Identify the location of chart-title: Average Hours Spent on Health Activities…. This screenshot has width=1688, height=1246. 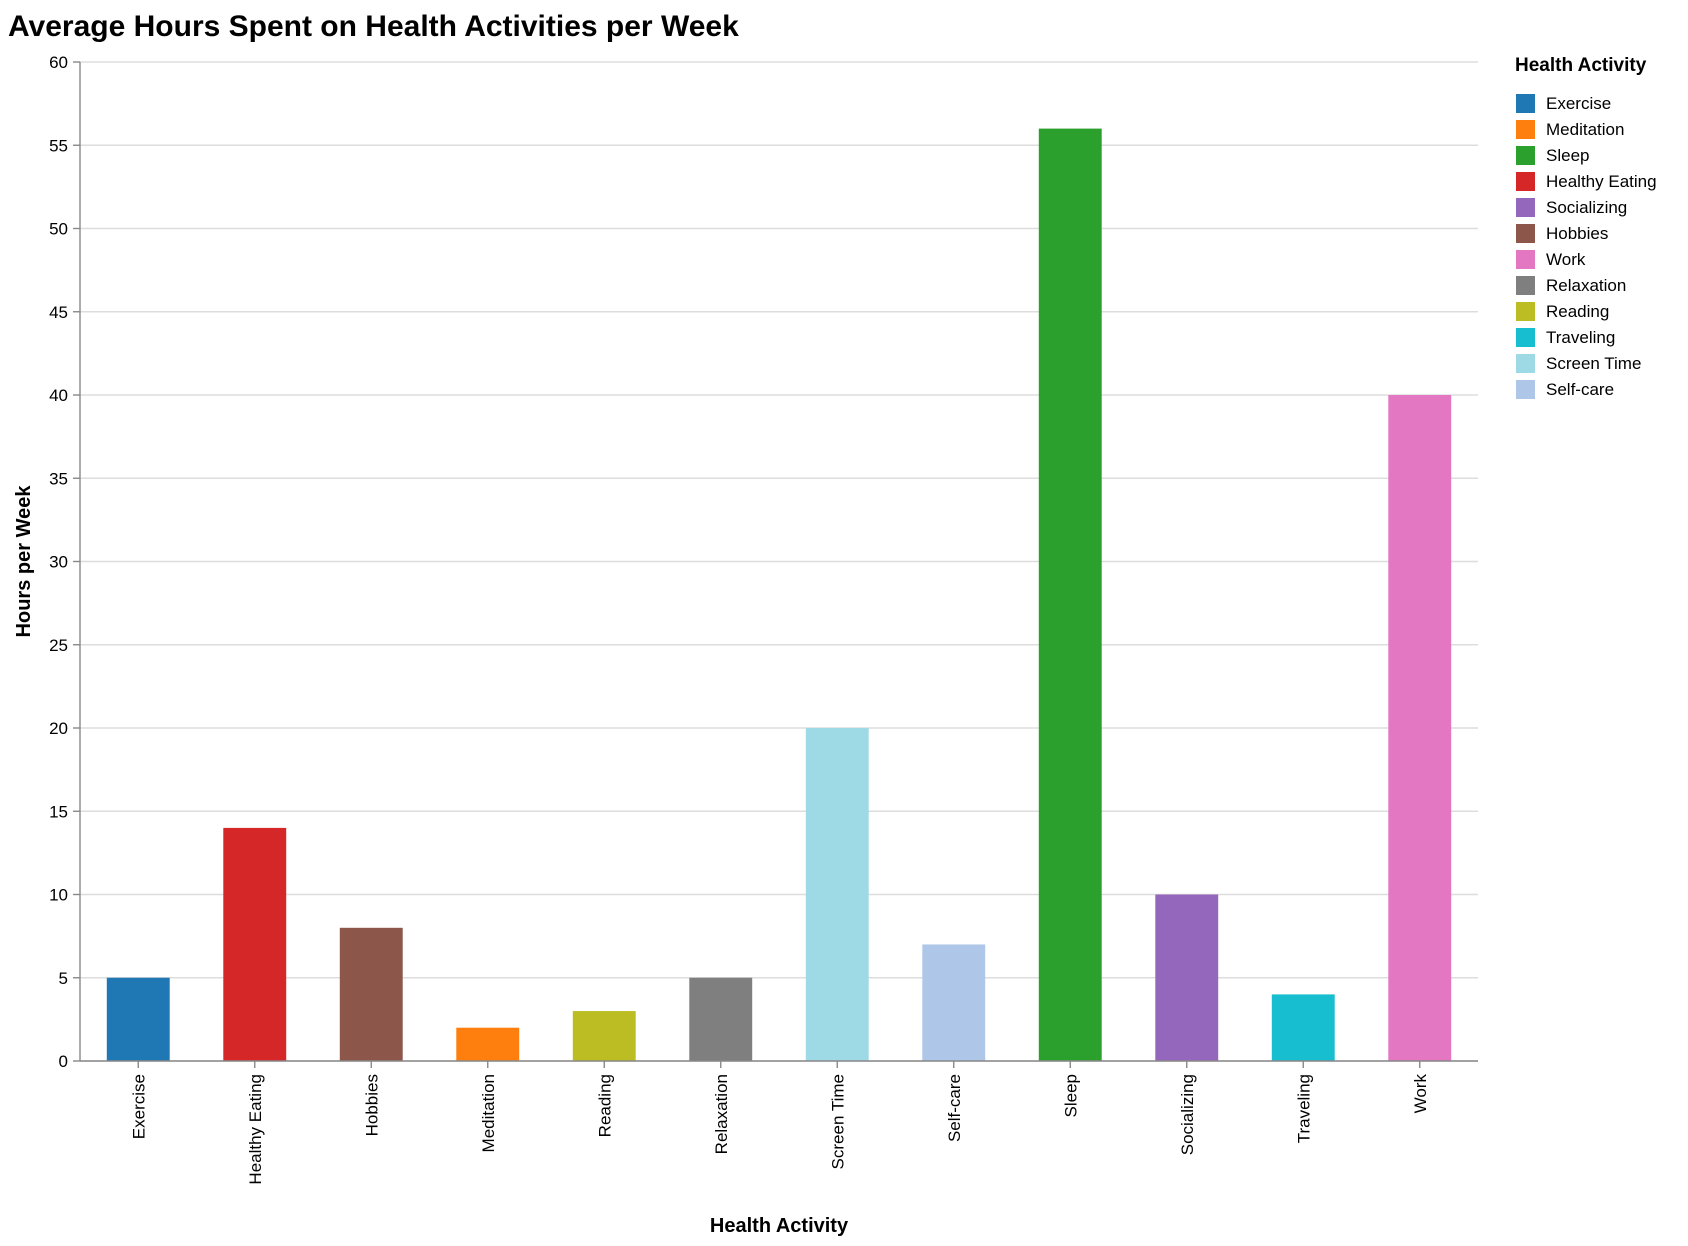
(373, 26).